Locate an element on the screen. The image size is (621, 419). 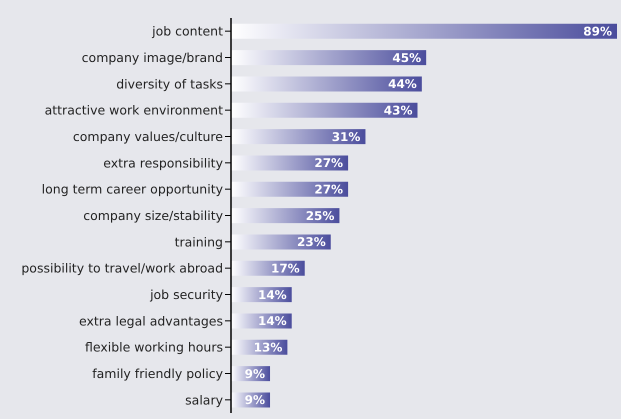
y-tick-label: job content is located at coordinates (187, 31).